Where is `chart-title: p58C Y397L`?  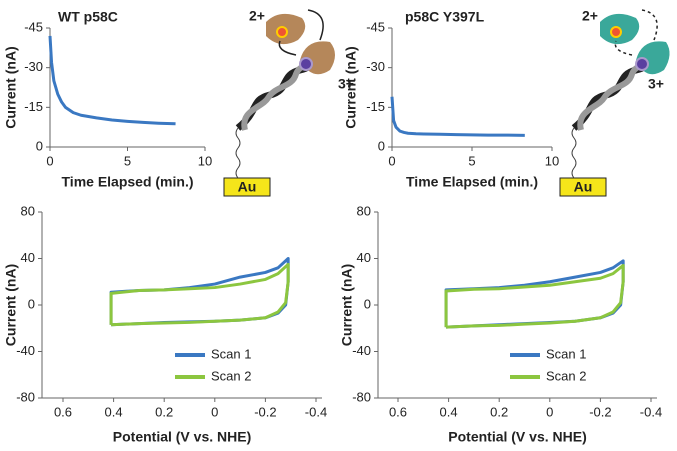 chart-title: p58C Y397L is located at coordinates (445, 17).